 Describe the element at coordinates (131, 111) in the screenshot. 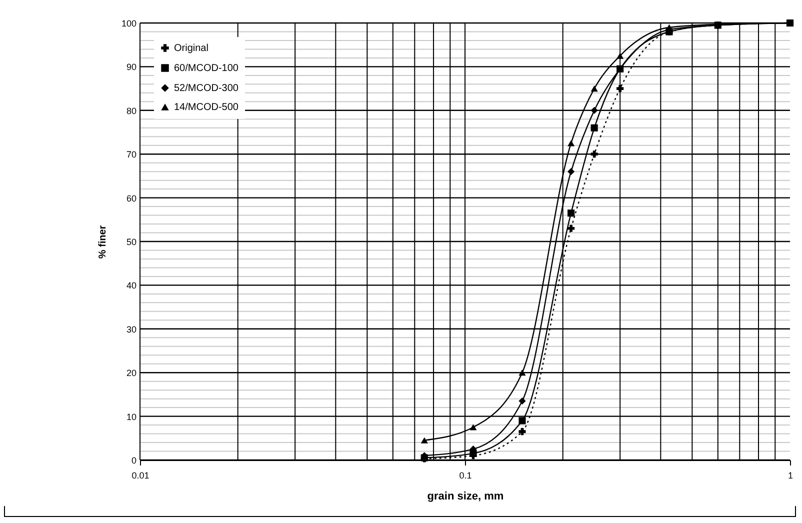

I see `y-tick-label: 80` at that location.